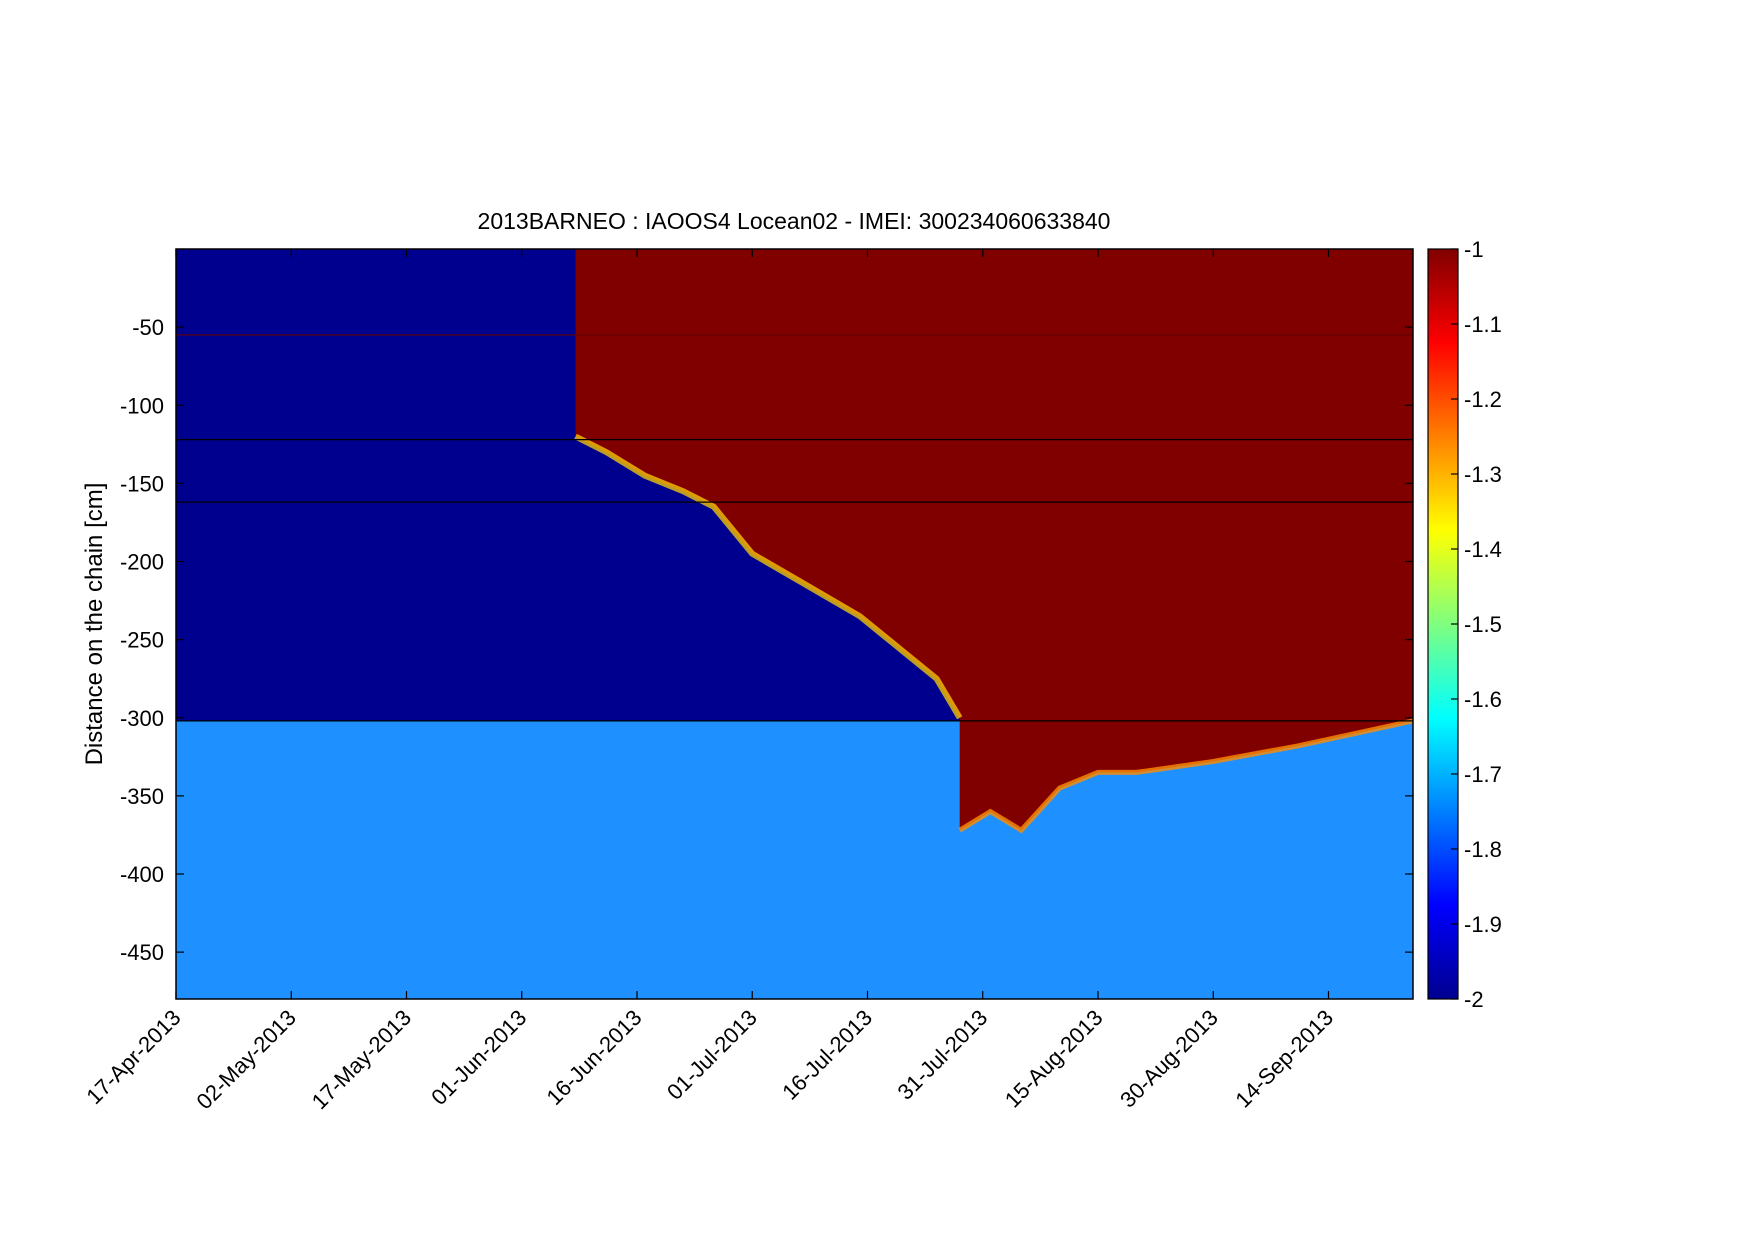  Describe the element at coordinates (712, 1055) in the screenshot. I see `x-tick-label: 01-Jul-2013` at that location.